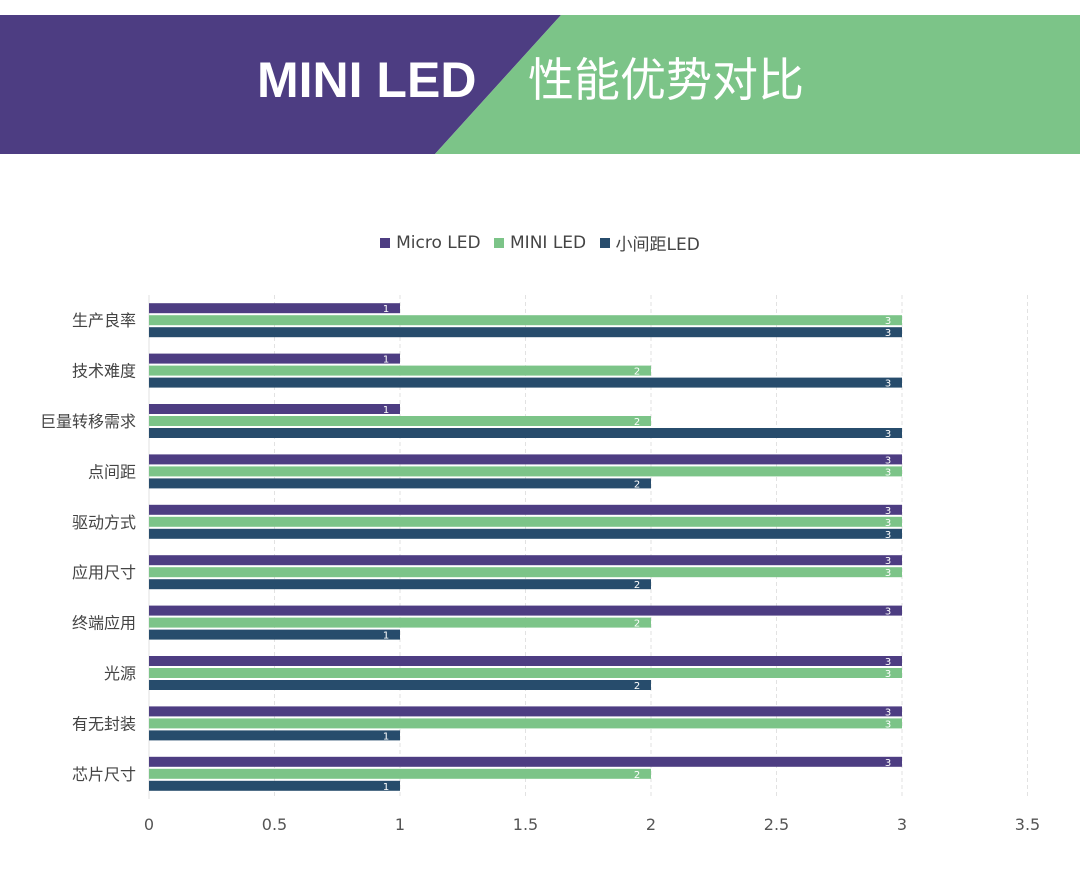 The height and width of the screenshot is (874, 1080). What do you see at coordinates (104, 572) in the screenshot?
I see `y-category-label: 应用尺寸` at bounding box center [104, 572].